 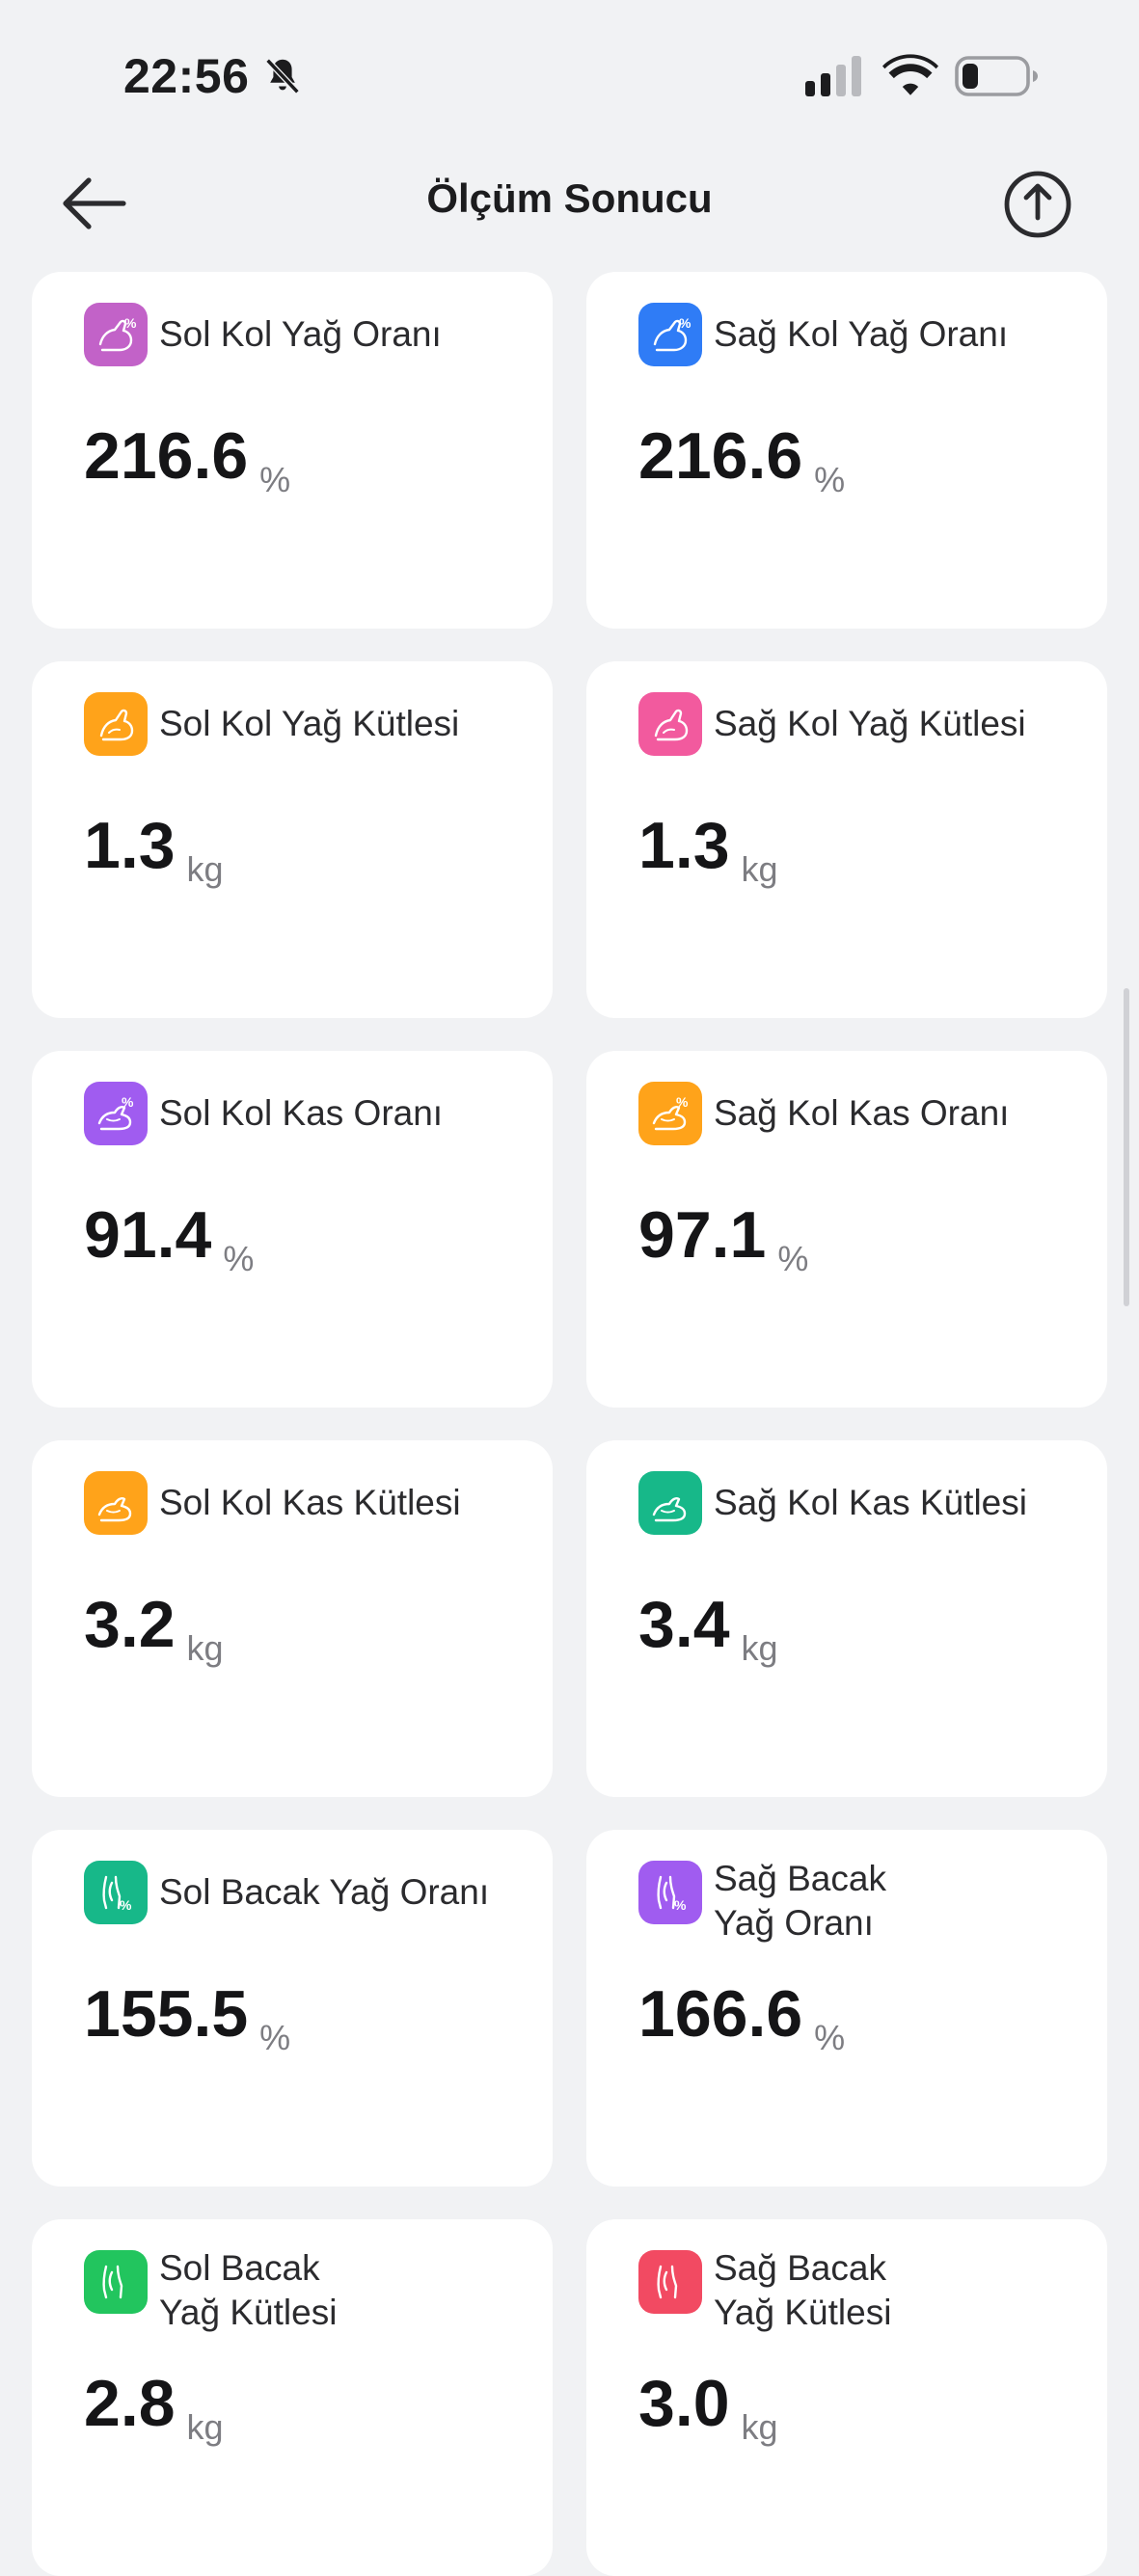 I want to click on battery-icon, so click(x=997, y=76).